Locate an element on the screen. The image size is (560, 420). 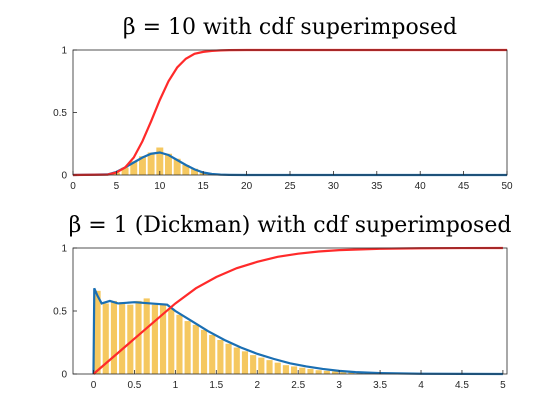
x-tick-label: 2.5 is located at coordinates (298, 385).